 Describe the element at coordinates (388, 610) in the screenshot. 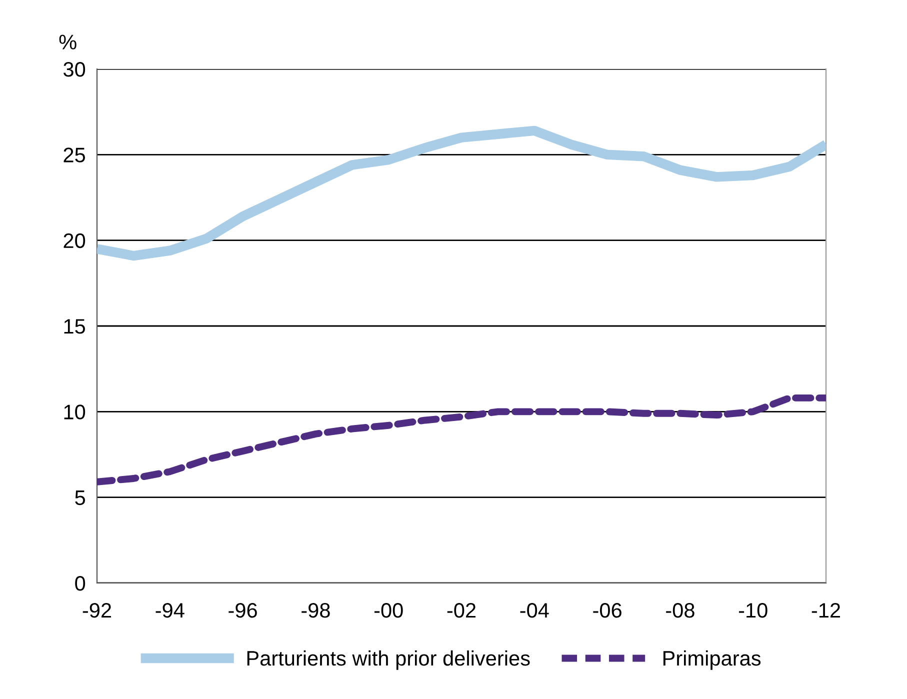

I see `x-tick-label: -00` at that location.